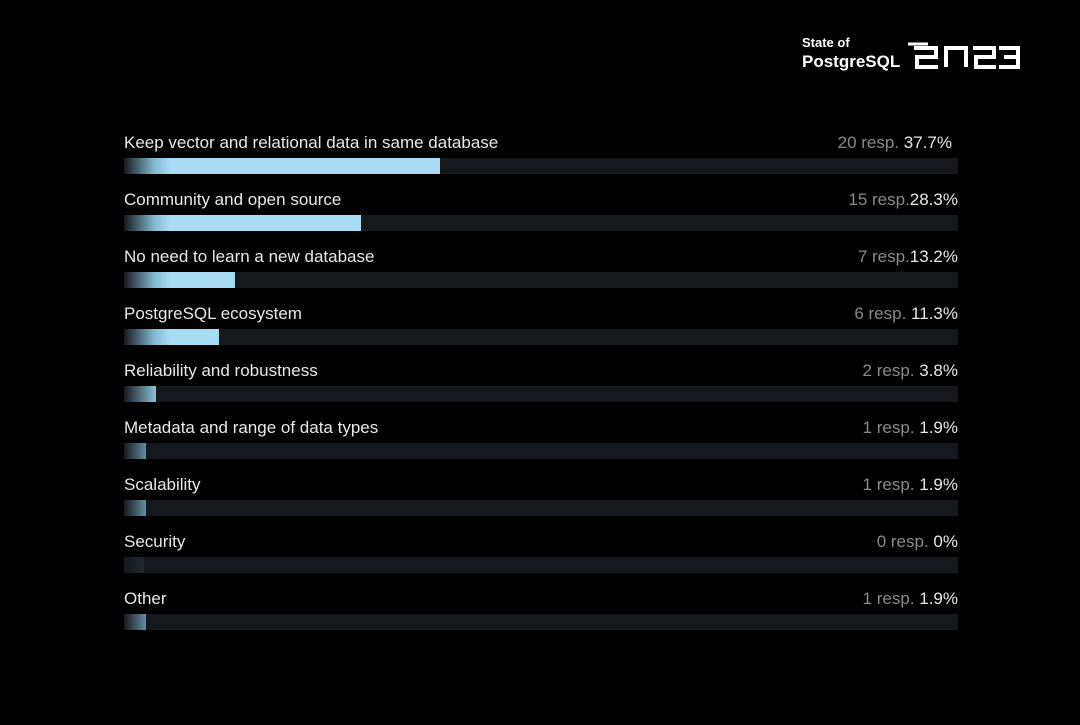 The width and height of the screenshot is (1080, 725). I want to click on logo-text: State of PostgreSQL, so click(851, 53).